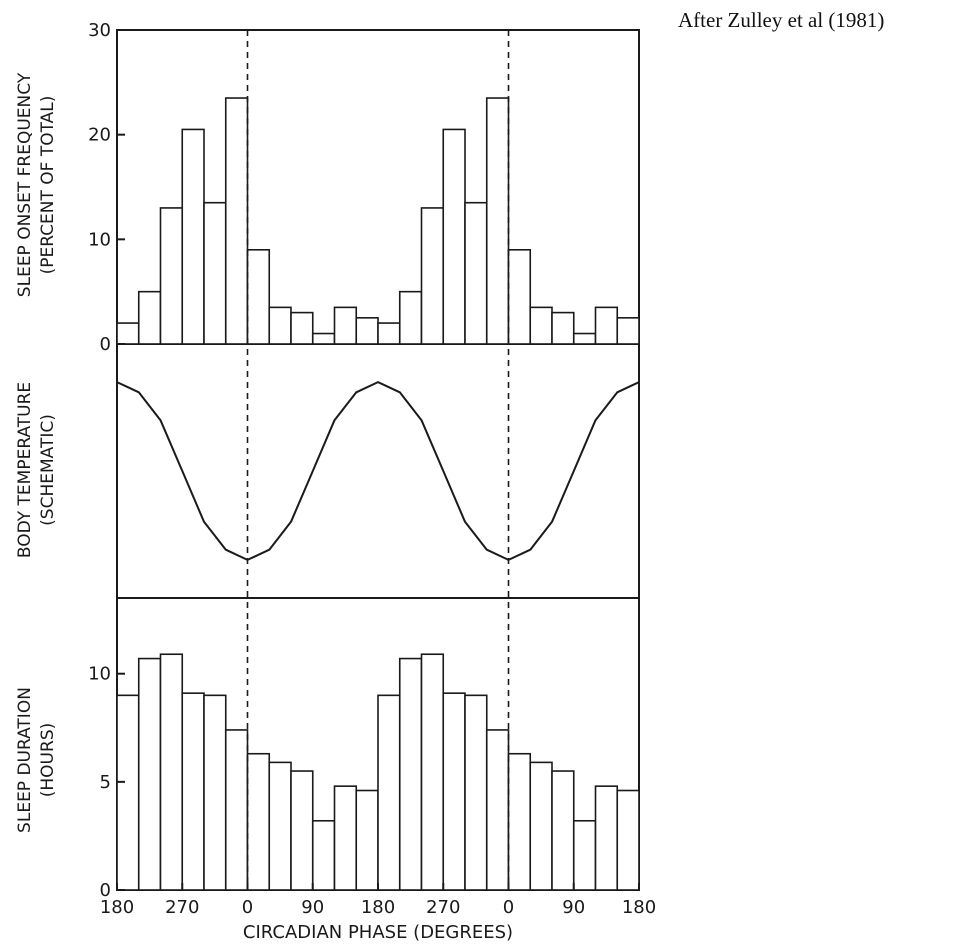  What do you see at coordinates (48, 470) in the screenshot?
I see `middle-ylabel-line2: (SCHEMATIC)` at bounding box center [48, 470].